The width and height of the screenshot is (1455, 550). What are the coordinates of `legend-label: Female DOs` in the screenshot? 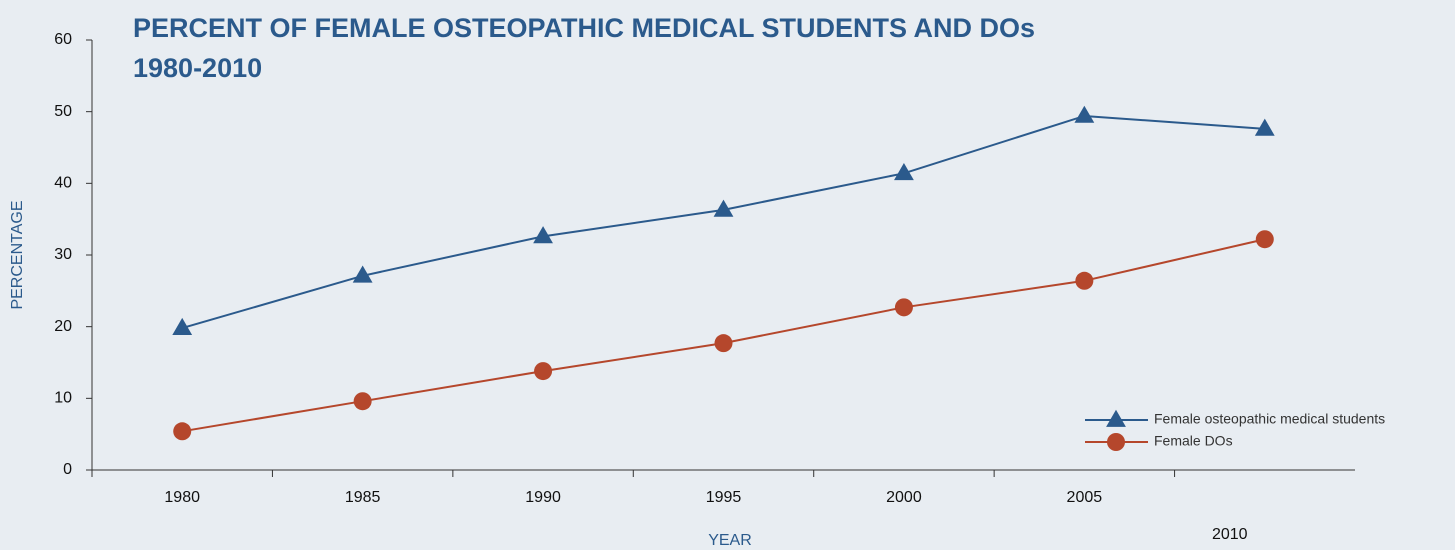 It's located at (1193, 441).